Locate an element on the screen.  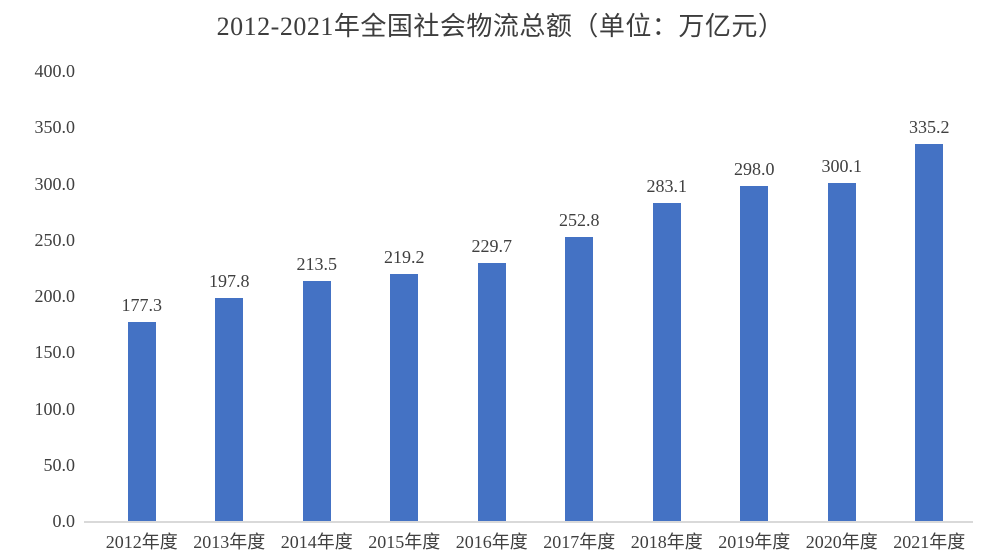
bar-value-label: 213.5 is located at coordinates (317, 263).